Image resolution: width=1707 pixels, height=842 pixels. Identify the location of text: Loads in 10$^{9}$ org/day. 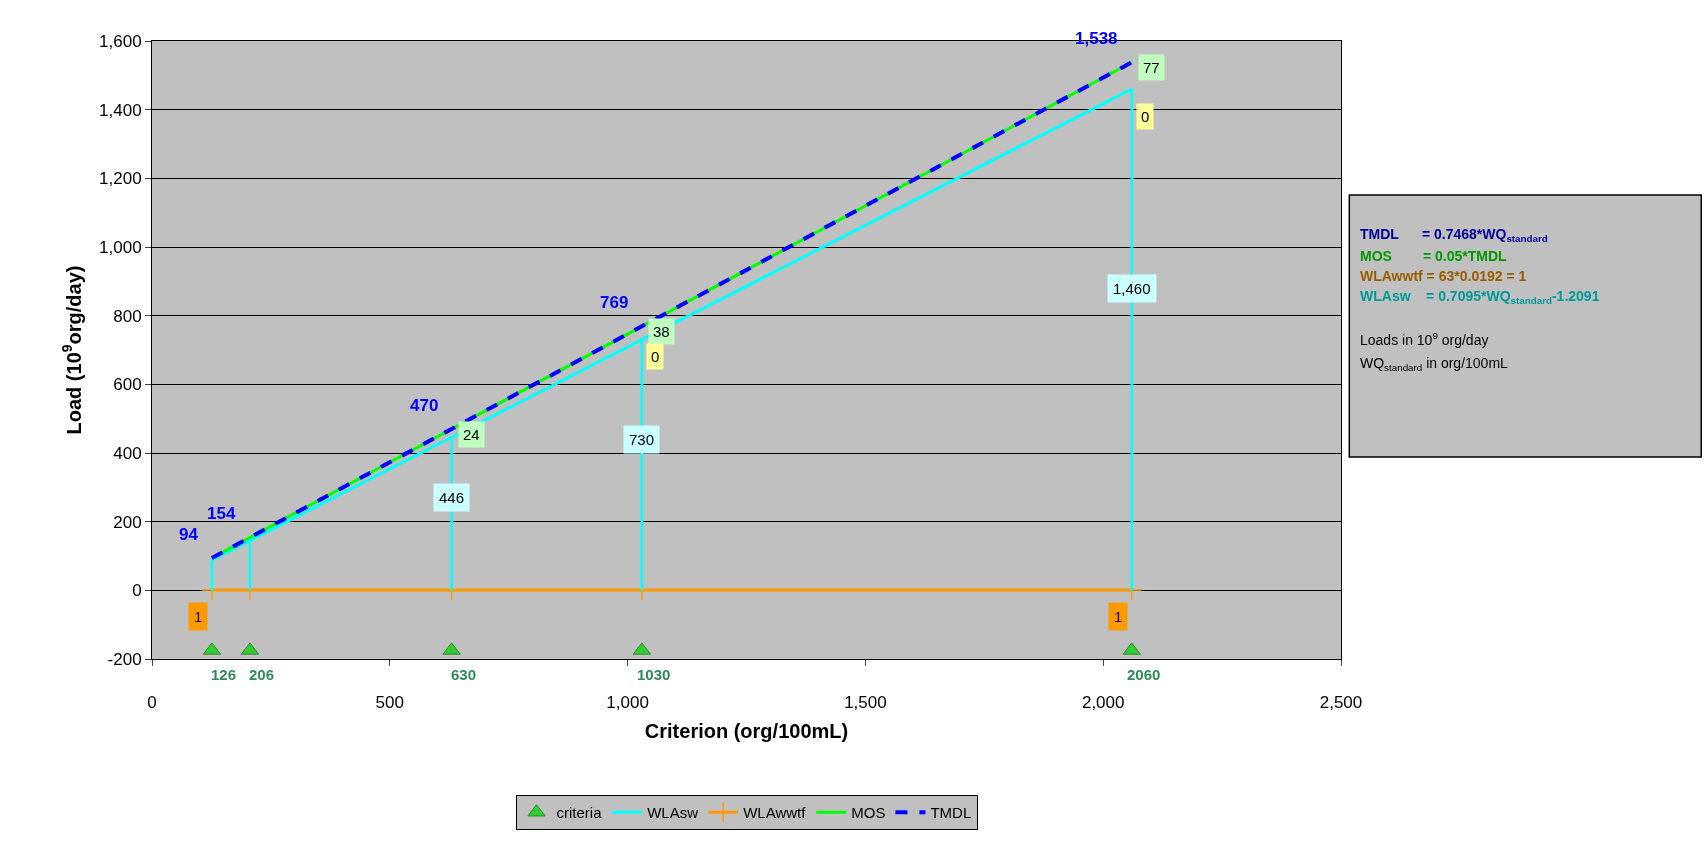
(1424, 339).